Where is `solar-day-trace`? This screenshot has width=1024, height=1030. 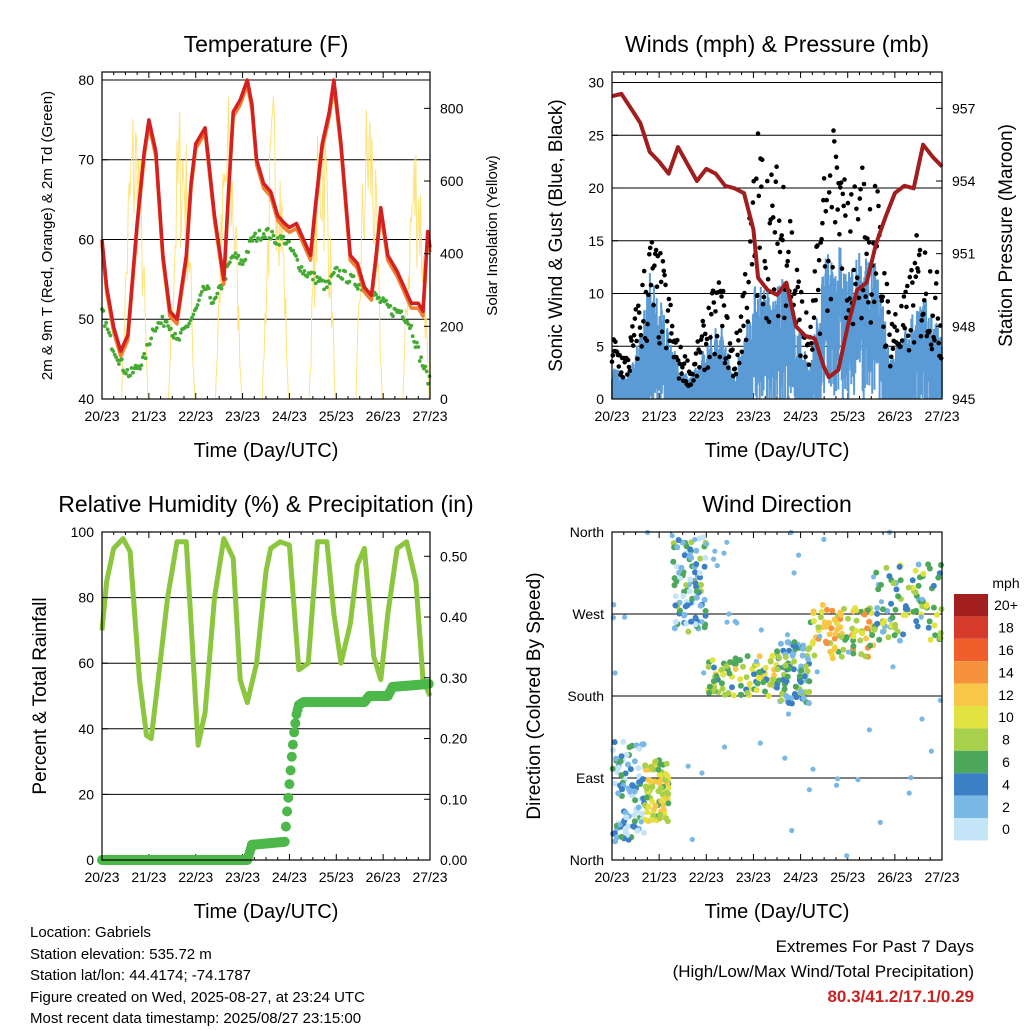 solar-day-trace is located at coordinates (369, 254).